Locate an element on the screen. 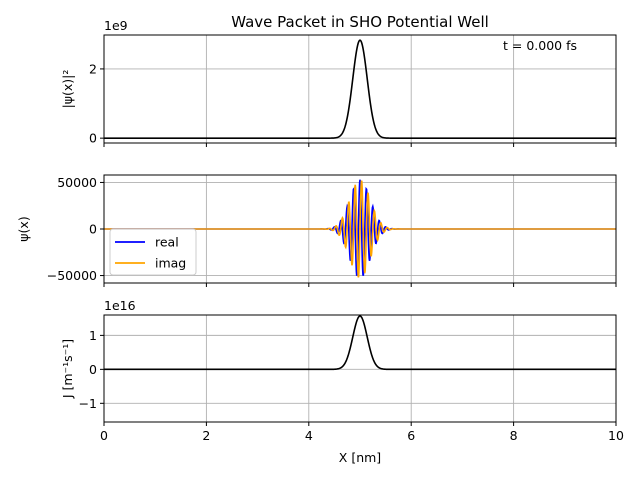 The height and width of the screenshot is (480, 640). y-tick-label: 50000 is located at coordinates (77, 182).